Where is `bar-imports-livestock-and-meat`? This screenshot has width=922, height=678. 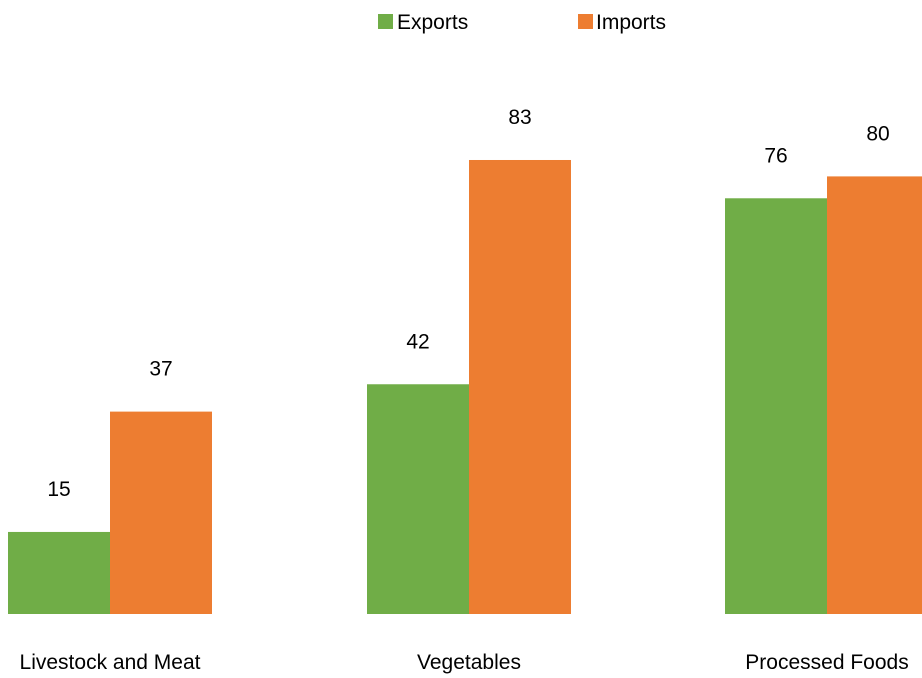
bar-imports-livestock-and-meat is located at coordinates (161, 512).